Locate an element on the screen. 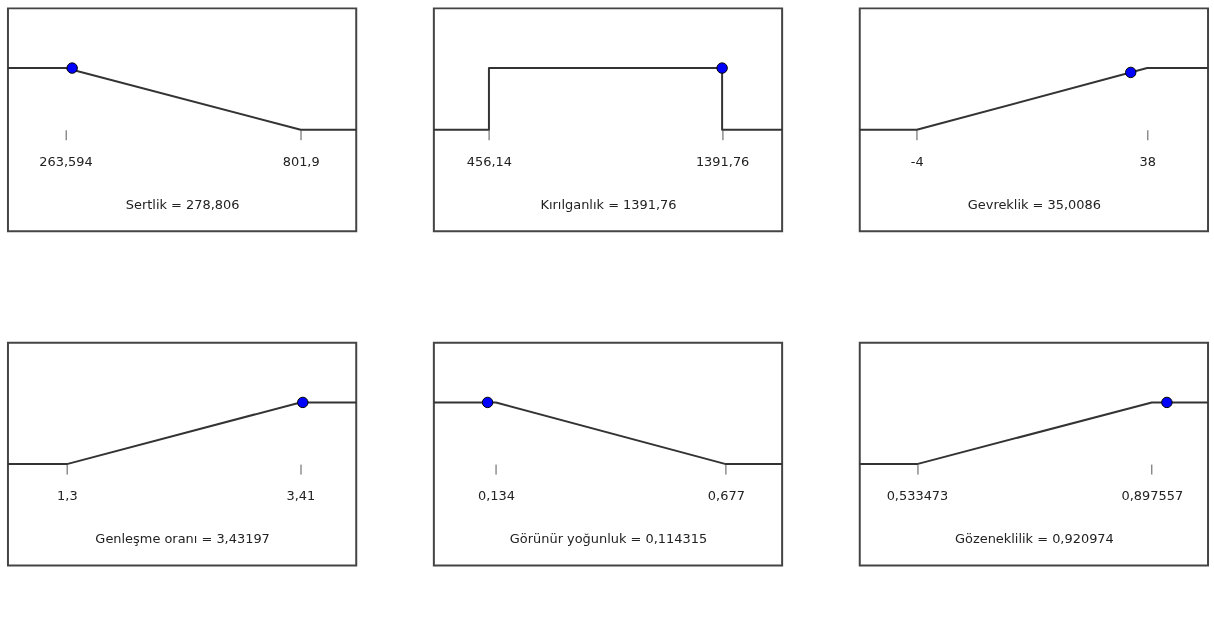 The height and width of the screenshot is (626, 1214). x-tick-label: 0,134 is located at coordinates (496, 496).